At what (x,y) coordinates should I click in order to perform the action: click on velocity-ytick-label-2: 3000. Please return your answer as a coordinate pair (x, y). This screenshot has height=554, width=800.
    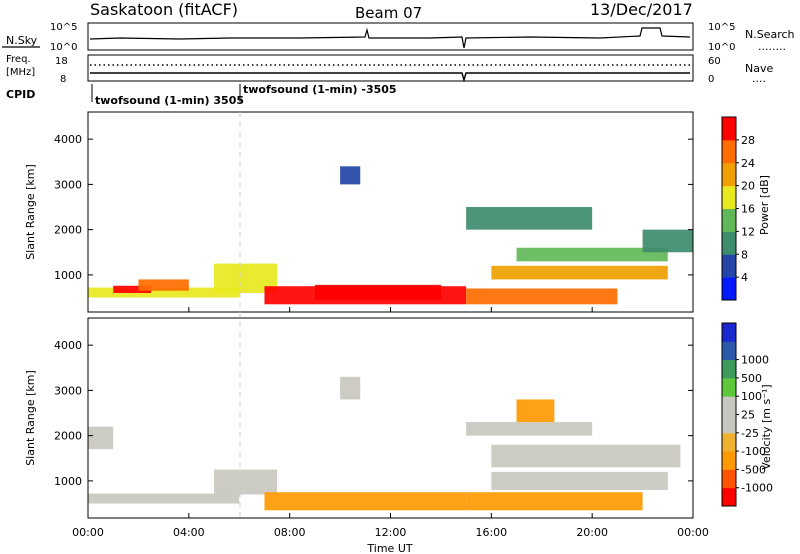
    Looking at the image, I should click on (68, 390).